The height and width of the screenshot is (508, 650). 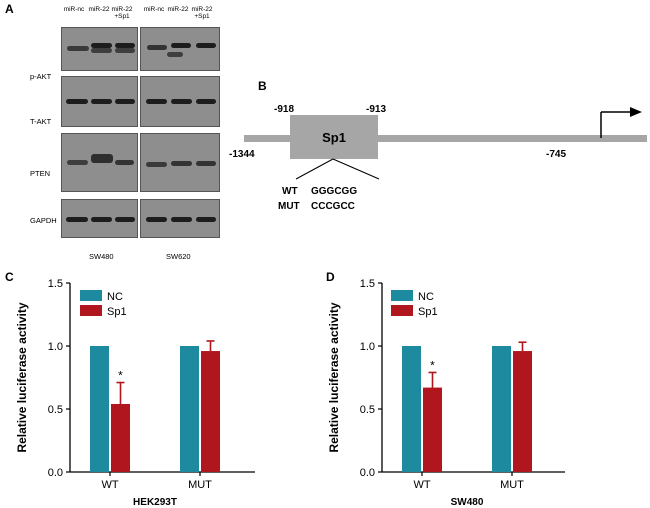 What do you see at coordinates (99, 162) in the screenshot?
I see `blot-pten-sw480` at bounding box center [99, 162].